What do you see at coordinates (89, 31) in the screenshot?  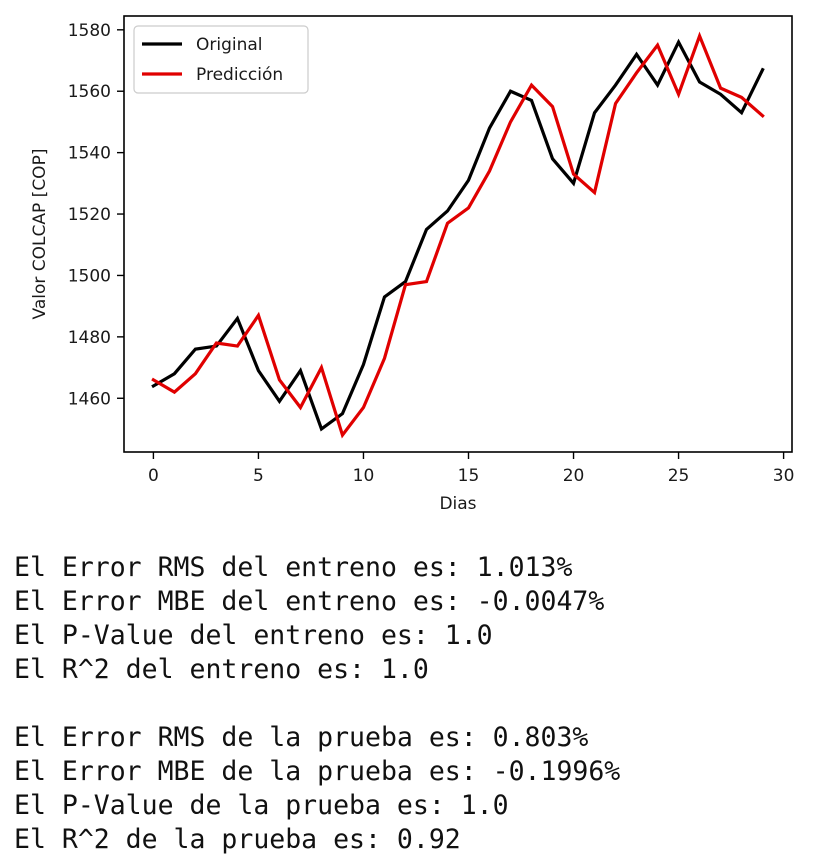 I see `y-tick-label: 1580` at bounding box center [89, 31].